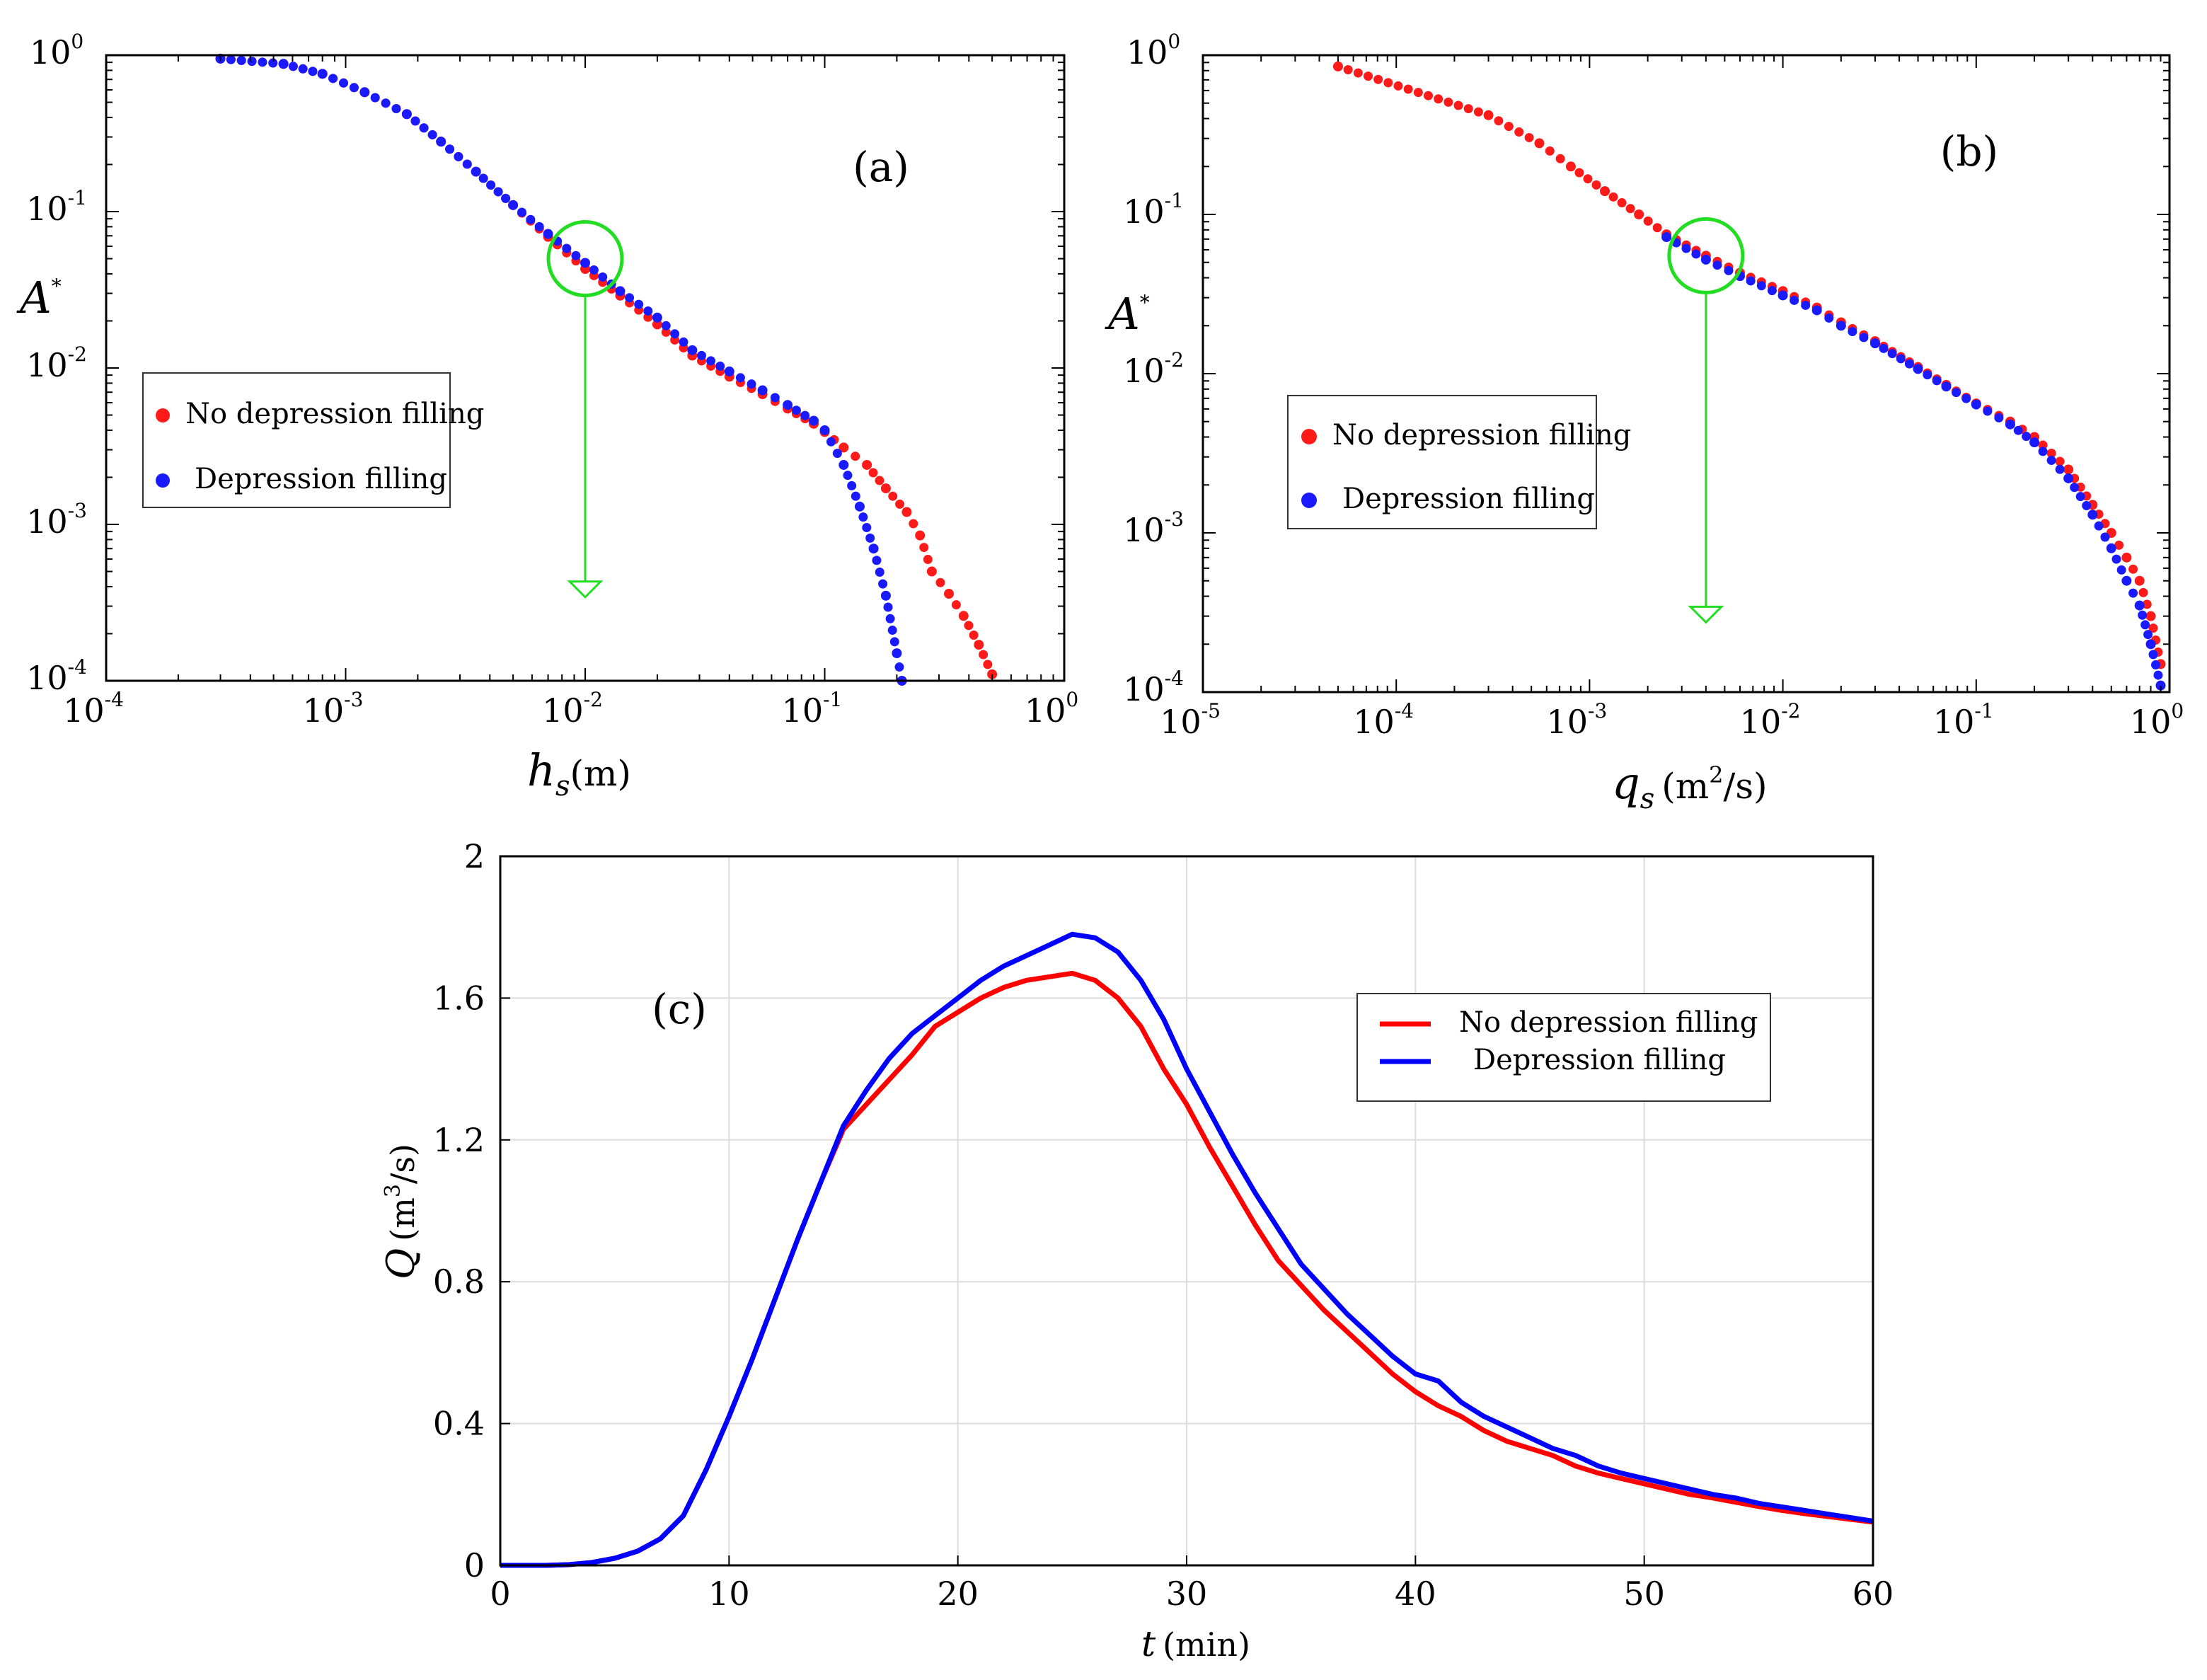 Image resolution: width=2207 pixels, height=1680 pixels. Describe the element at coordinates (1706, 615) in the screenshot. I see `highlight-arrow-head` at that location.